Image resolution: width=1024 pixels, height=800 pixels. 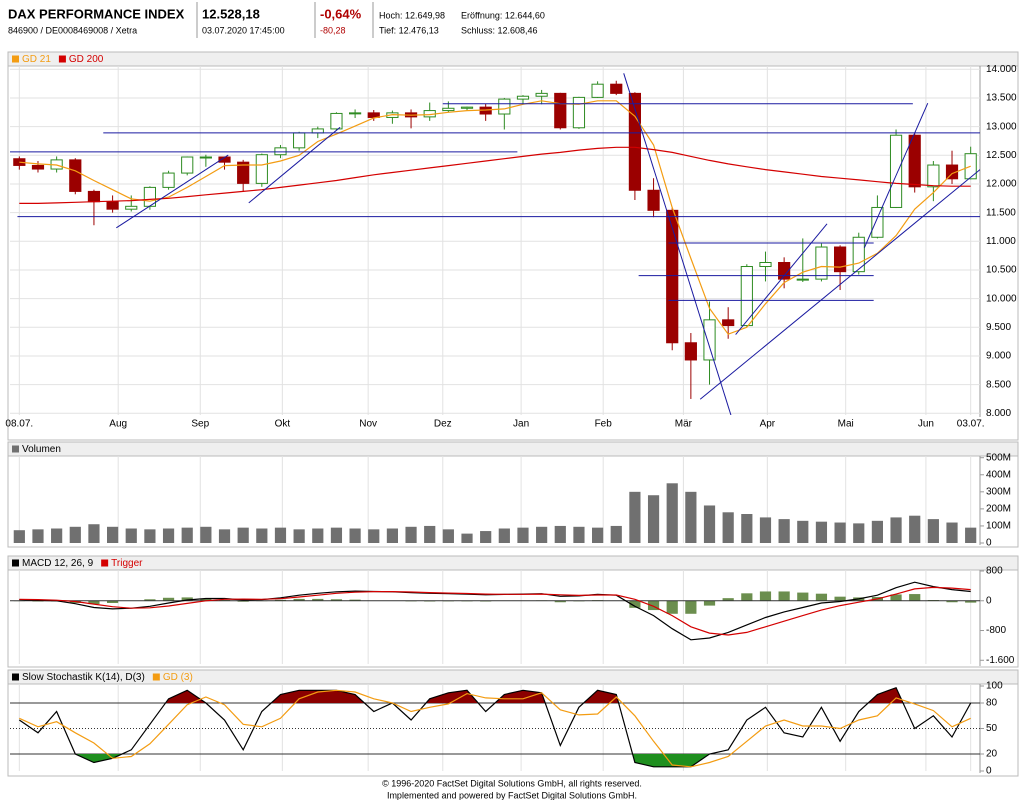 I want to click on x-tick-label: Sep, so click(x=200, y=424).